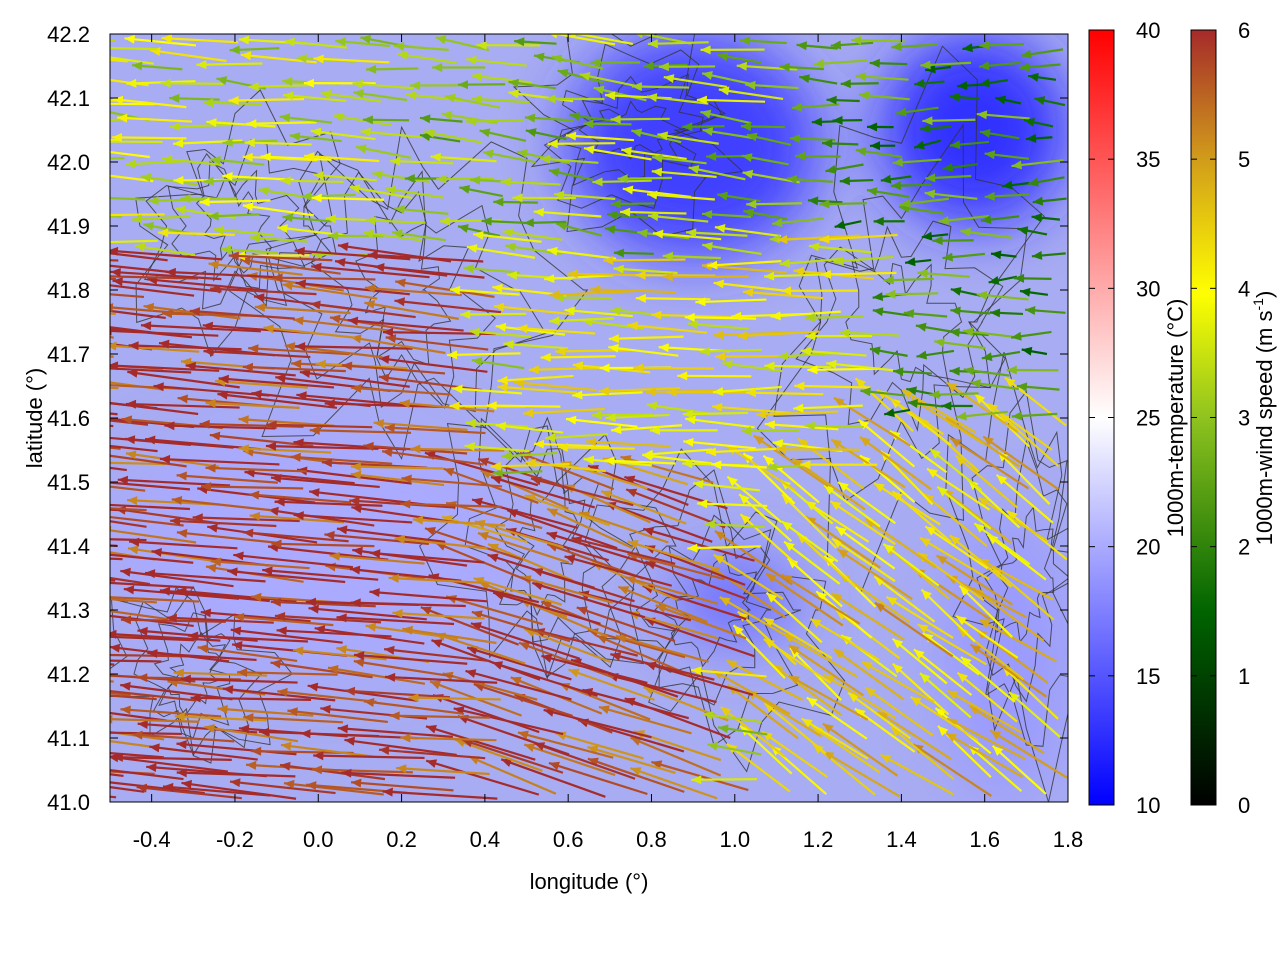 The height and width of the screenshot is (960, 1280). What do you see at coordinates (818, 839) in the screenshot?
I see `x-tick-label: 1.2` at bounding box center [818, 839].